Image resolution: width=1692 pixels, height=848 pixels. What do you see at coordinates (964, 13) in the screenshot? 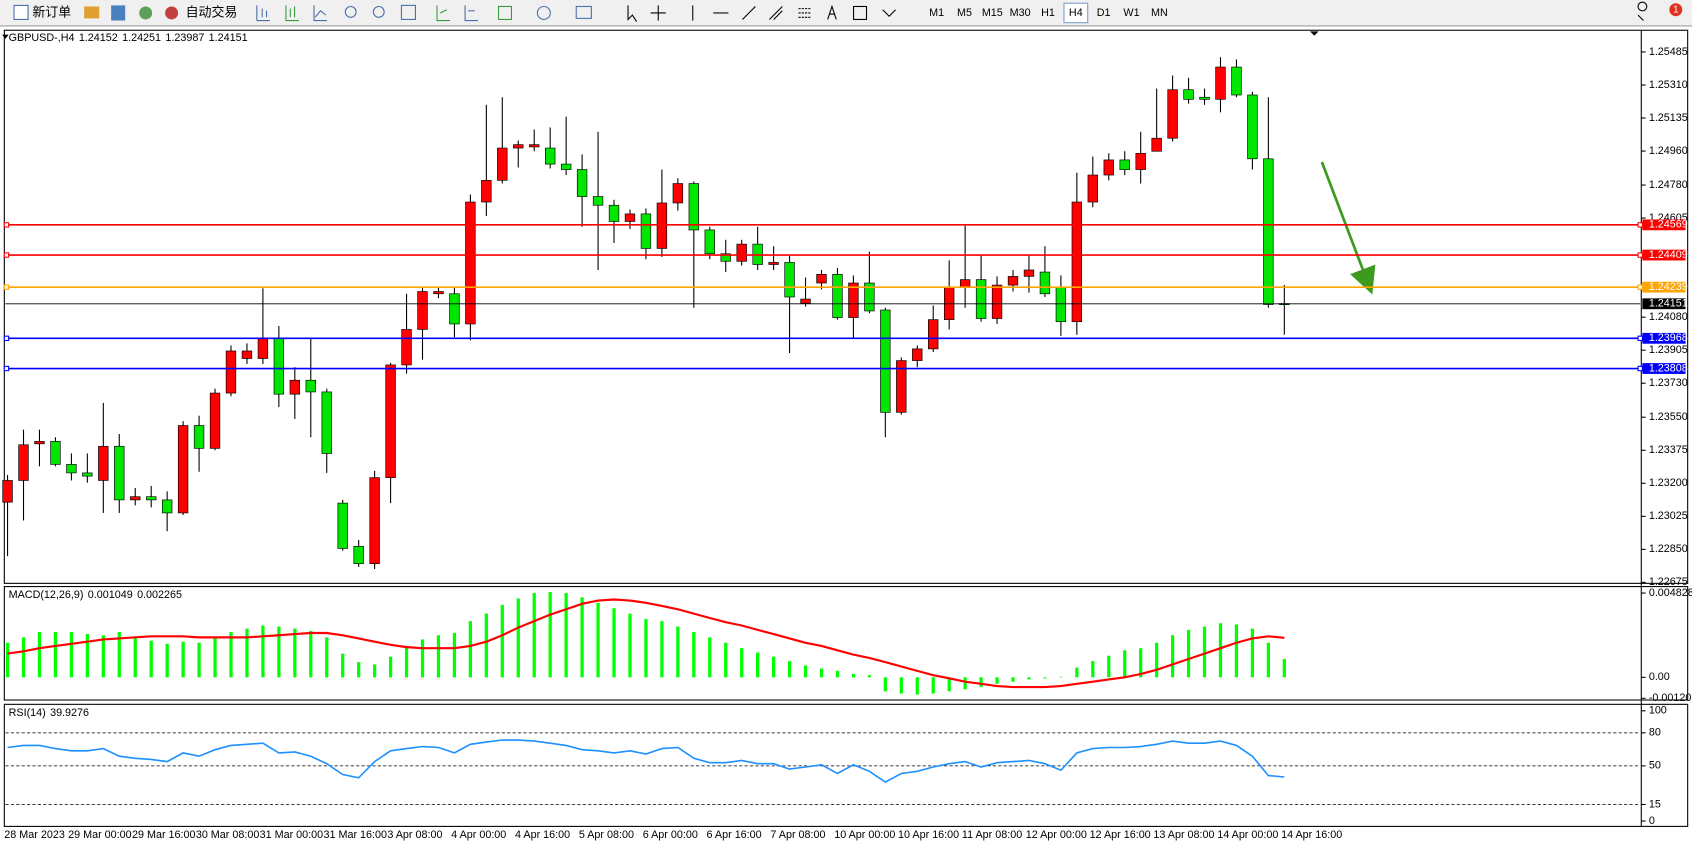
I see `timeframe-button: M5` at bounding box center [964, 13].